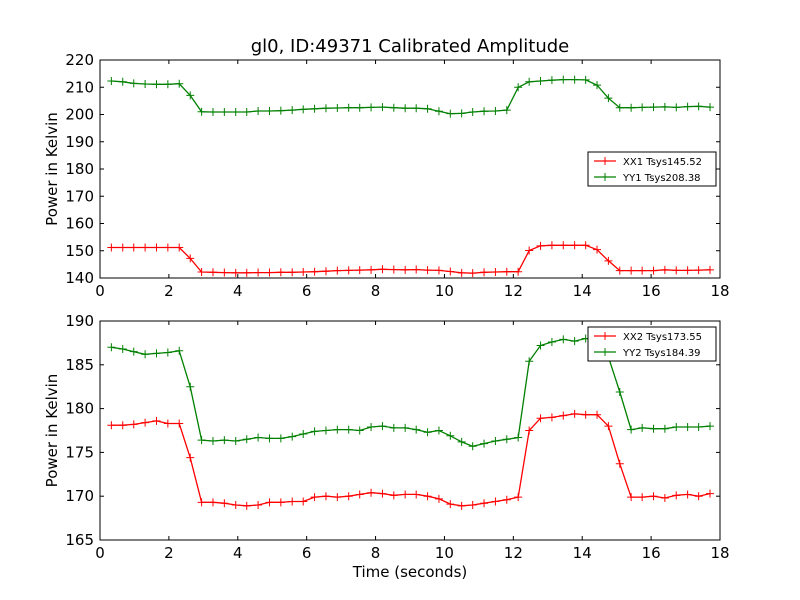 This screenshot has height=600, width=800. What do you see at coordinates (79, 60) in the screenshot?
I see `y-tick-label: 220` at bounding box center [79, 60].